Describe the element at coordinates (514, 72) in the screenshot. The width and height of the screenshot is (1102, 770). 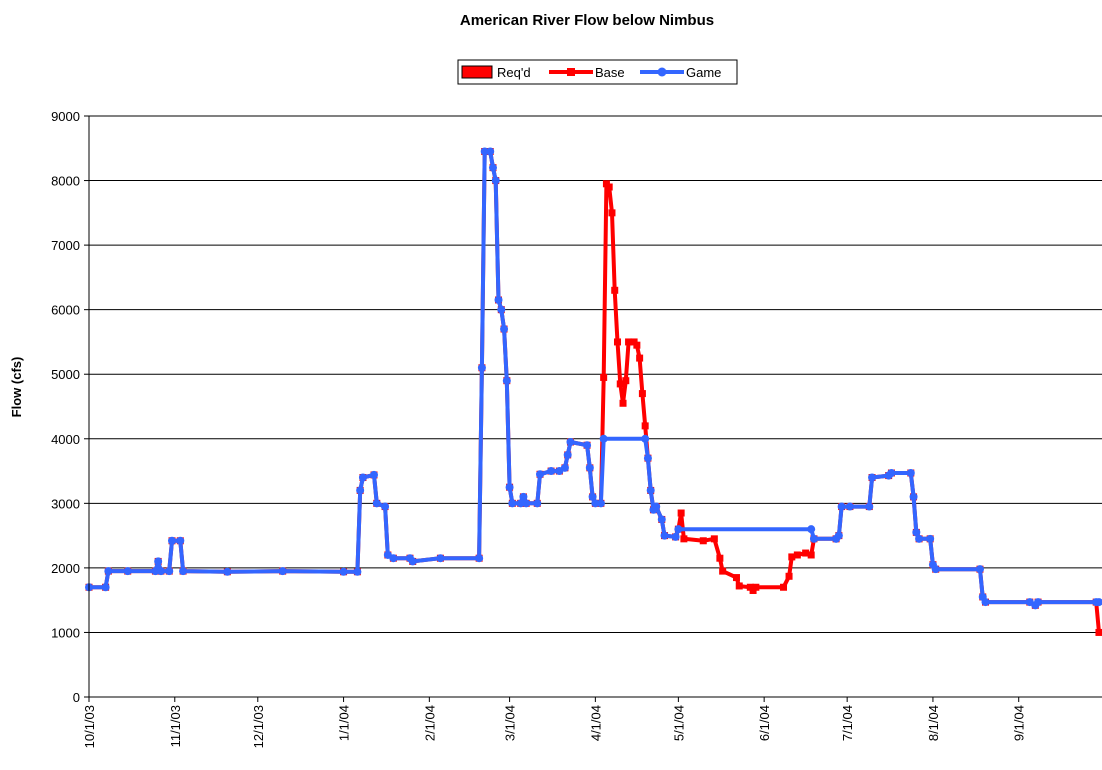
I see `legend-label-reqd: Req'd` at that location.